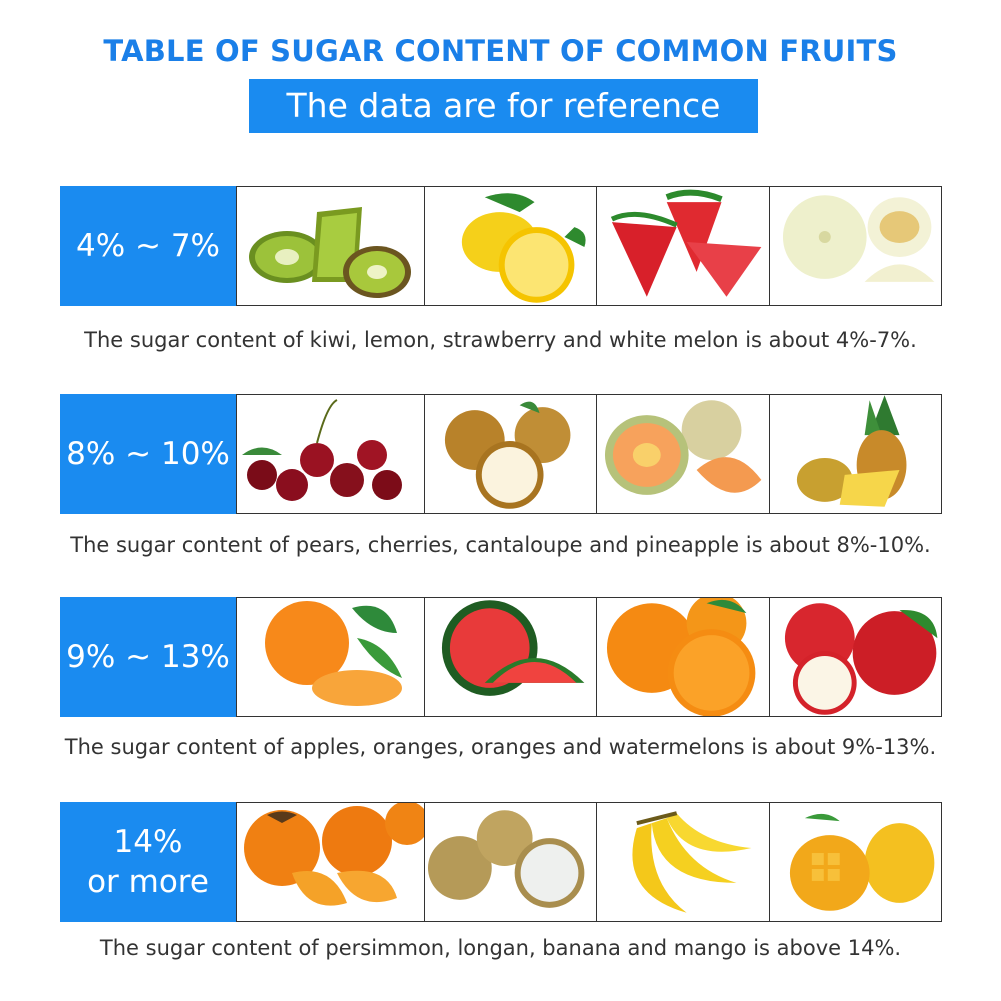 The height and width of the screenshot is (1001, 1001). What do you see at coordinates (682, 862) in the screenshot?
I see `banana-image` at bounding box center [682, 862].